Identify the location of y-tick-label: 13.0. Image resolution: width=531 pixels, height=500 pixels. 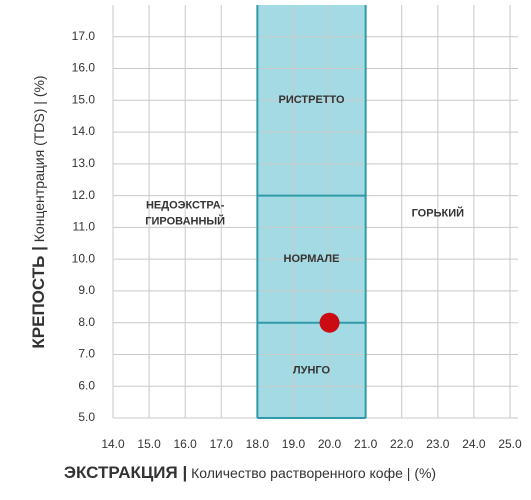
(84, 163).